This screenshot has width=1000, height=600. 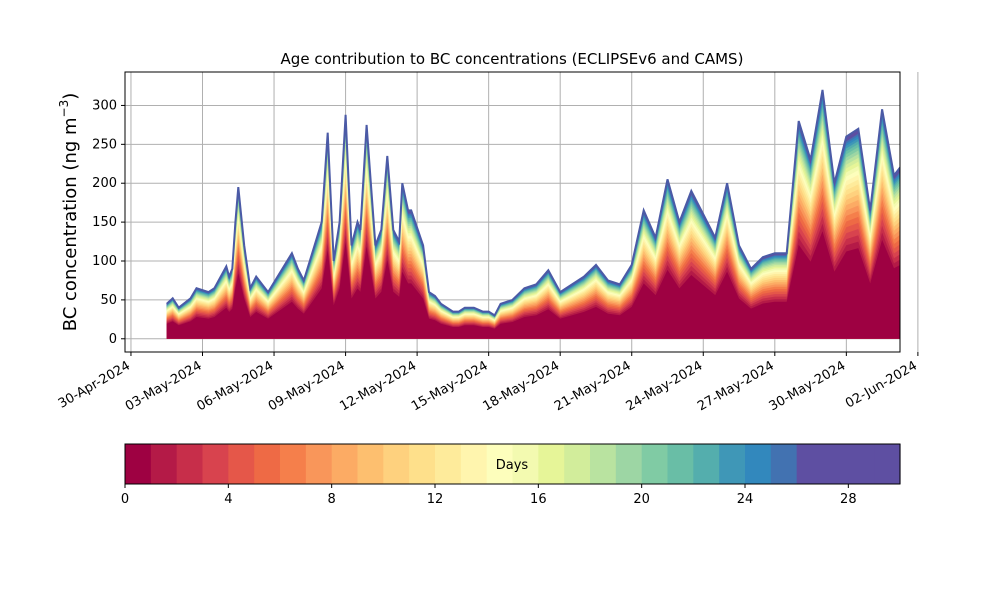 I want to click on colorbar-label: Days, so click(x=512, y=465).